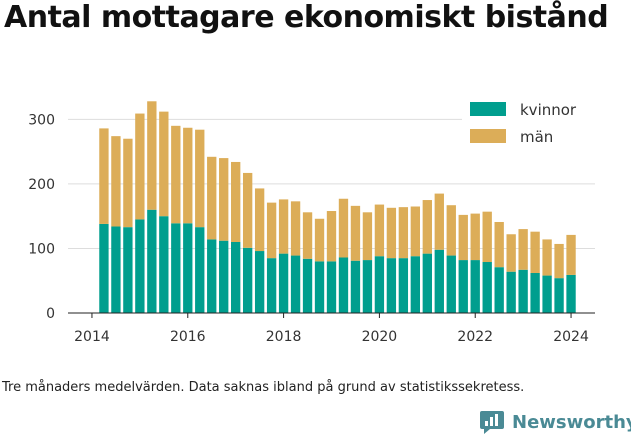 This screenshot has height=439, width=631. What do you see at coordinates (41, 249) in the screenshot?
I see `y-tick-label-100: 100` at bounding box center [41, 249].